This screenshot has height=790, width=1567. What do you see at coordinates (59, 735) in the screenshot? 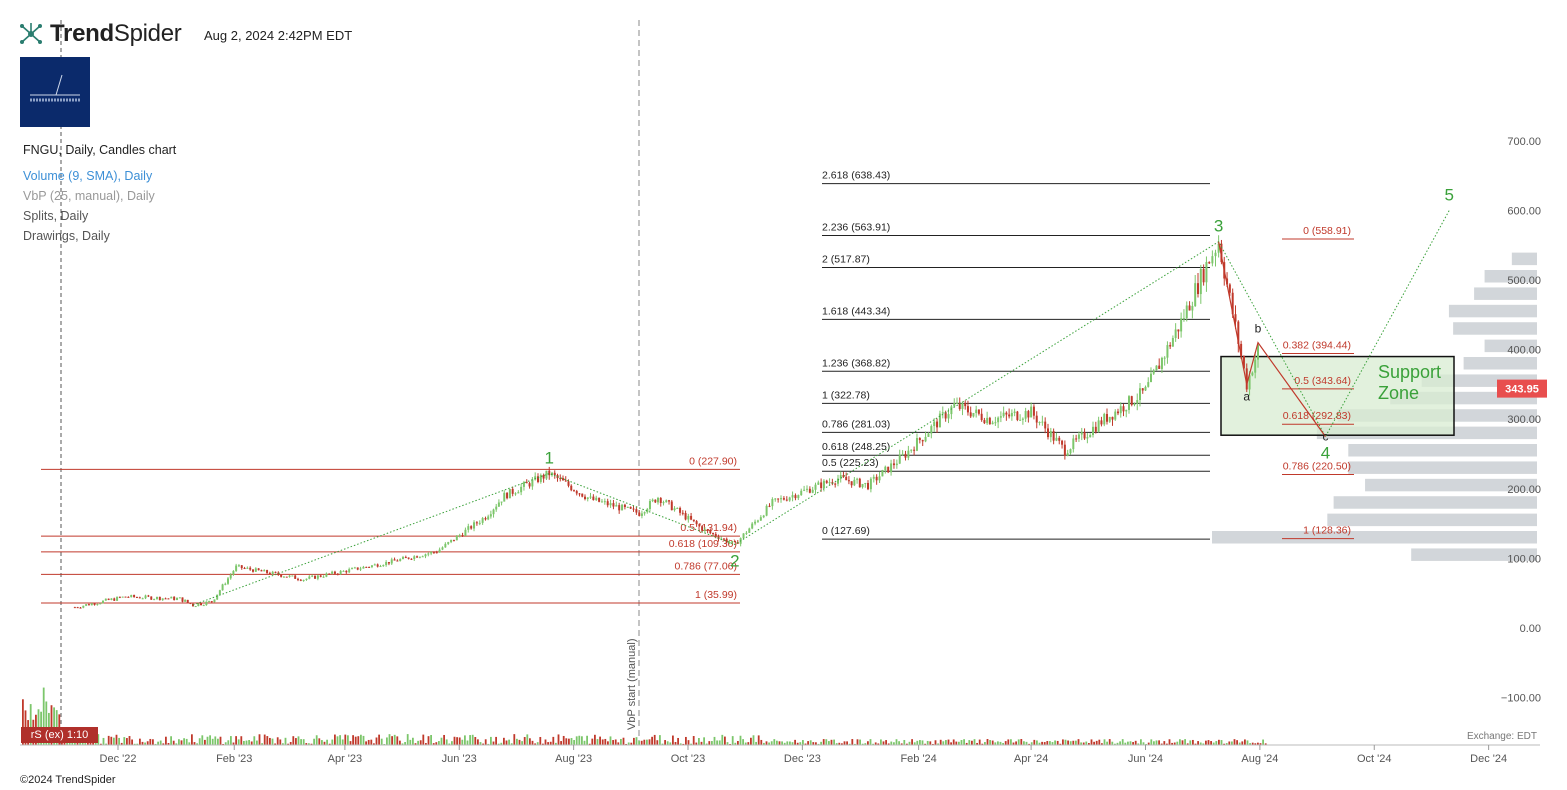
I see `split-badge: rS (ex) 1:10` at bounding box center [59, 735].